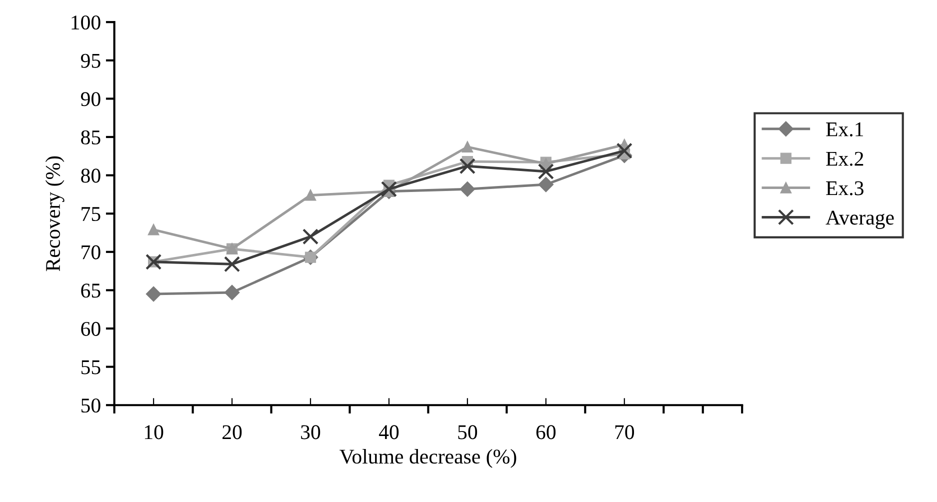 The width and height of the screenshot is (937, 502). Describe the element at coordinates (90, 329) in the screenshot. I see `y-tick-label: 60` at that location.